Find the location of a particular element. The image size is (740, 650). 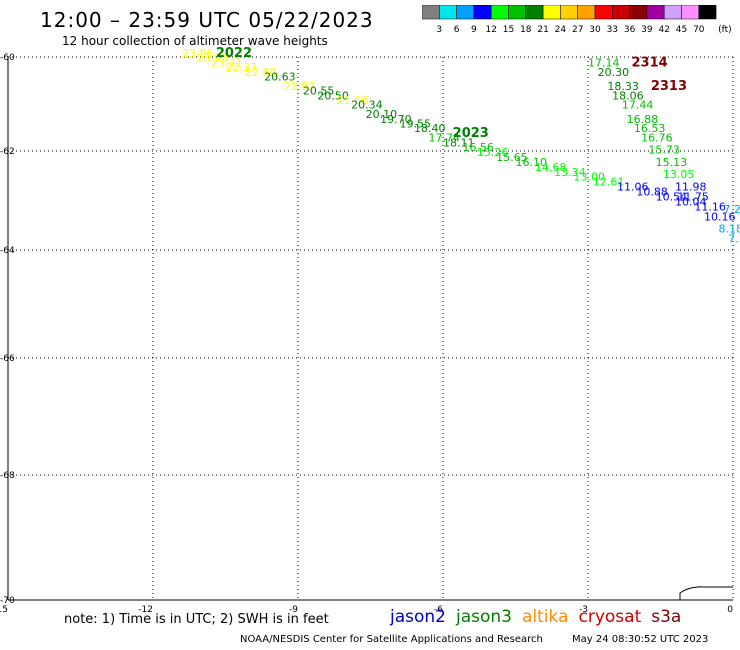

legend-cryosat: cryosat is located at coordinates (610, 617).